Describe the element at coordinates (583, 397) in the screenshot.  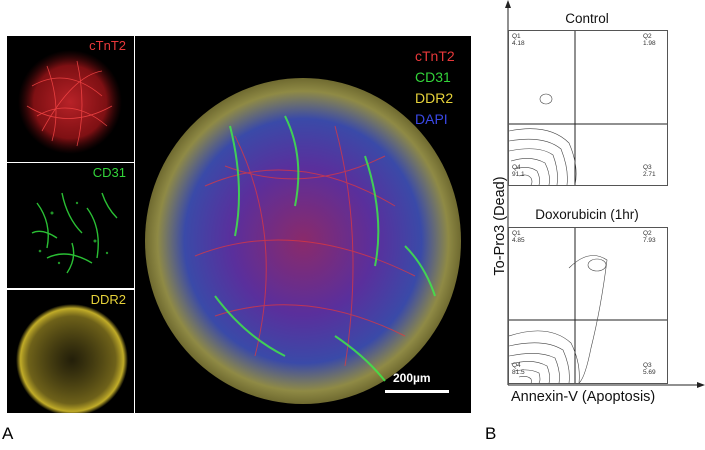
I see `x-axis-label: Annexin-V (Apoptosis)` at that location.